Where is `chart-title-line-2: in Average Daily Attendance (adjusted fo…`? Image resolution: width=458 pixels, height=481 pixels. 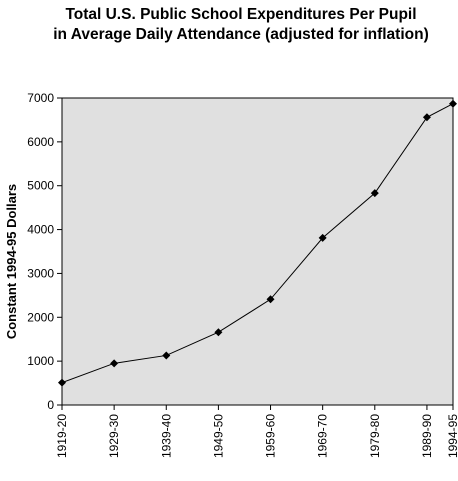 chart-title-line-2: in Average Daily Attendance (adjusted fo… is located at coordinates (241, 34).